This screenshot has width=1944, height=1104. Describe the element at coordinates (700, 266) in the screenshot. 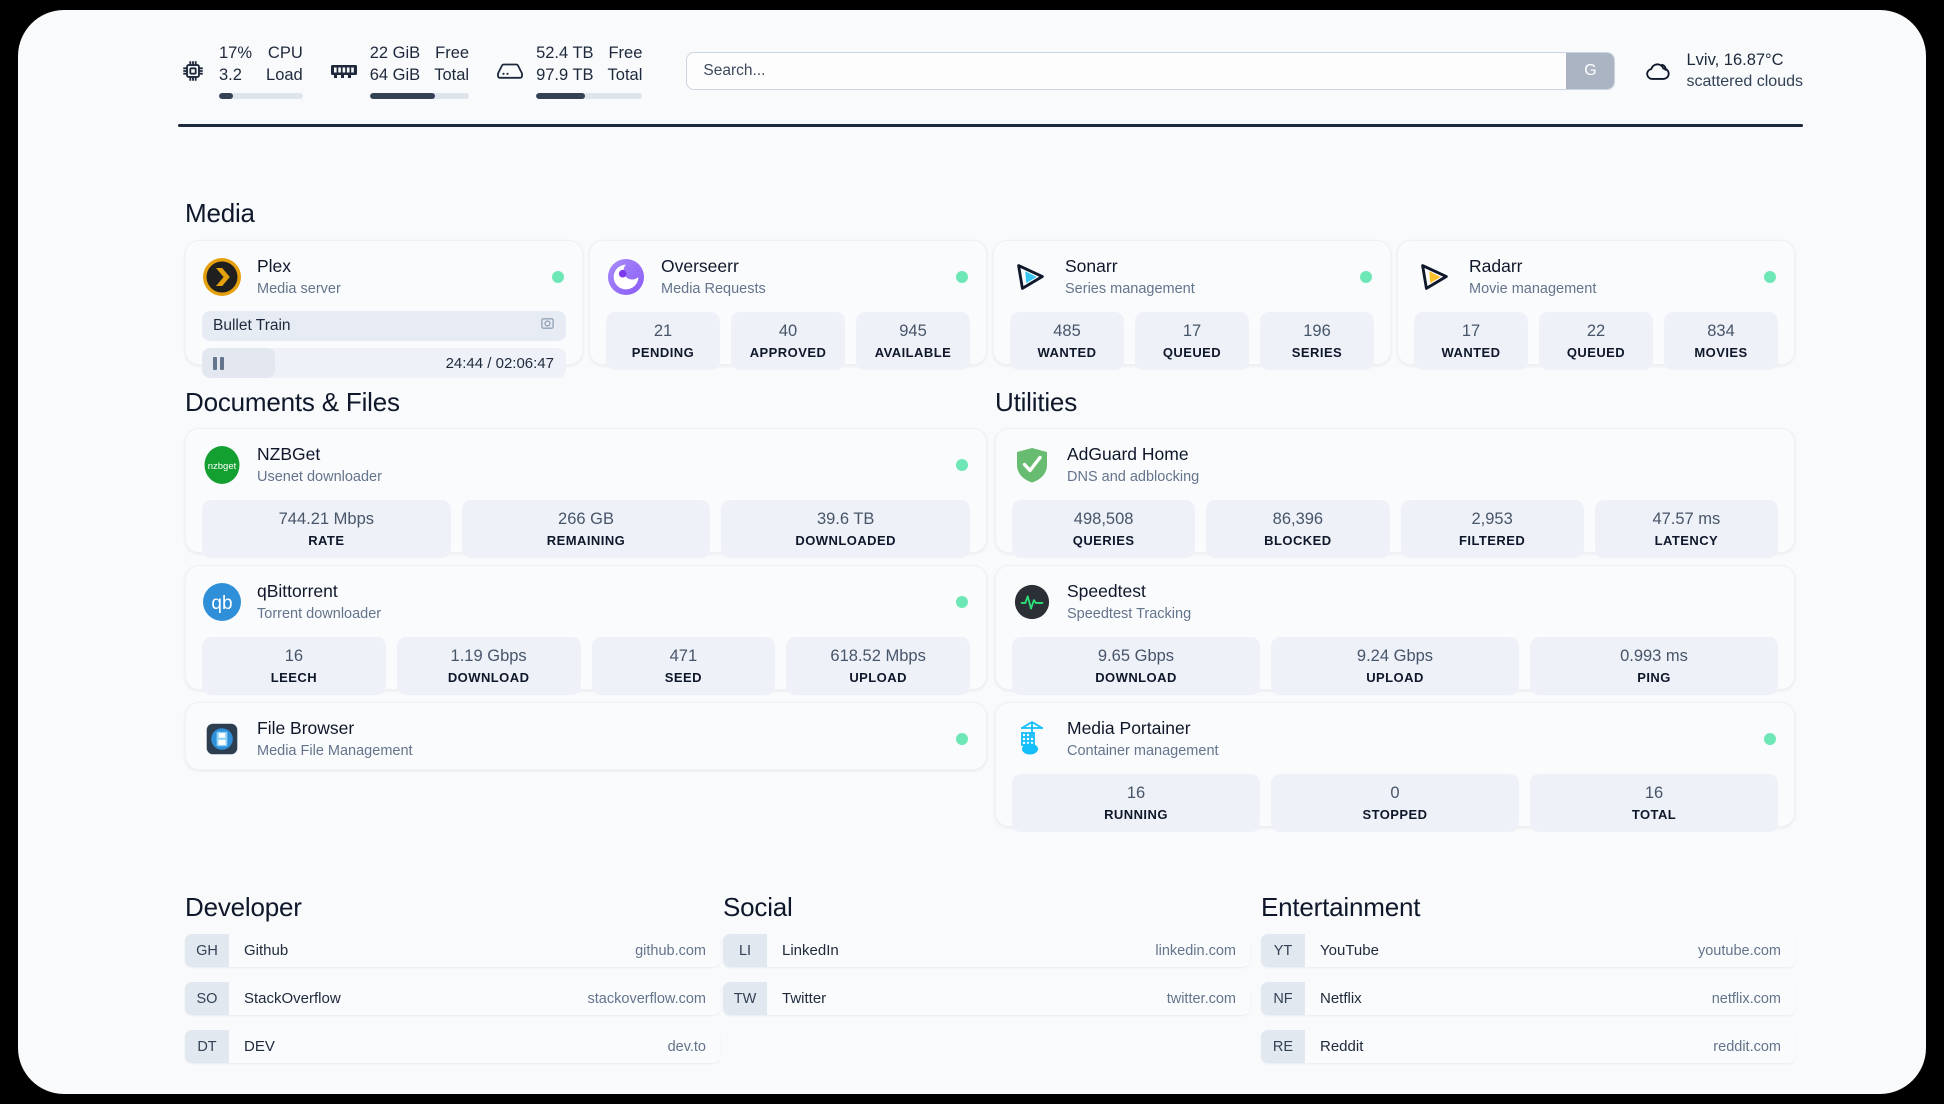

I see `overseerr-name: Overseerr` at that location.